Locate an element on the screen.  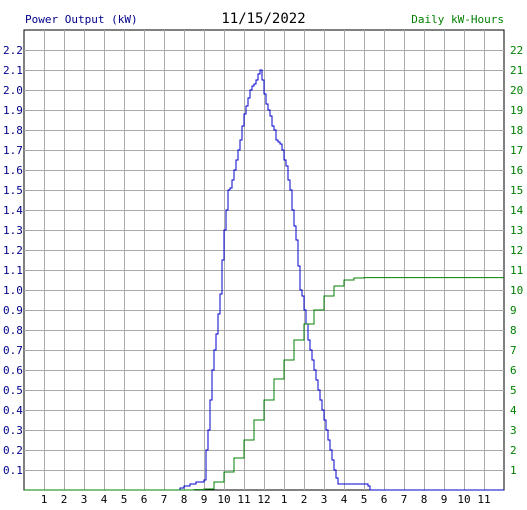
right-tick-label: 5 is located at coordinates (513, 390).